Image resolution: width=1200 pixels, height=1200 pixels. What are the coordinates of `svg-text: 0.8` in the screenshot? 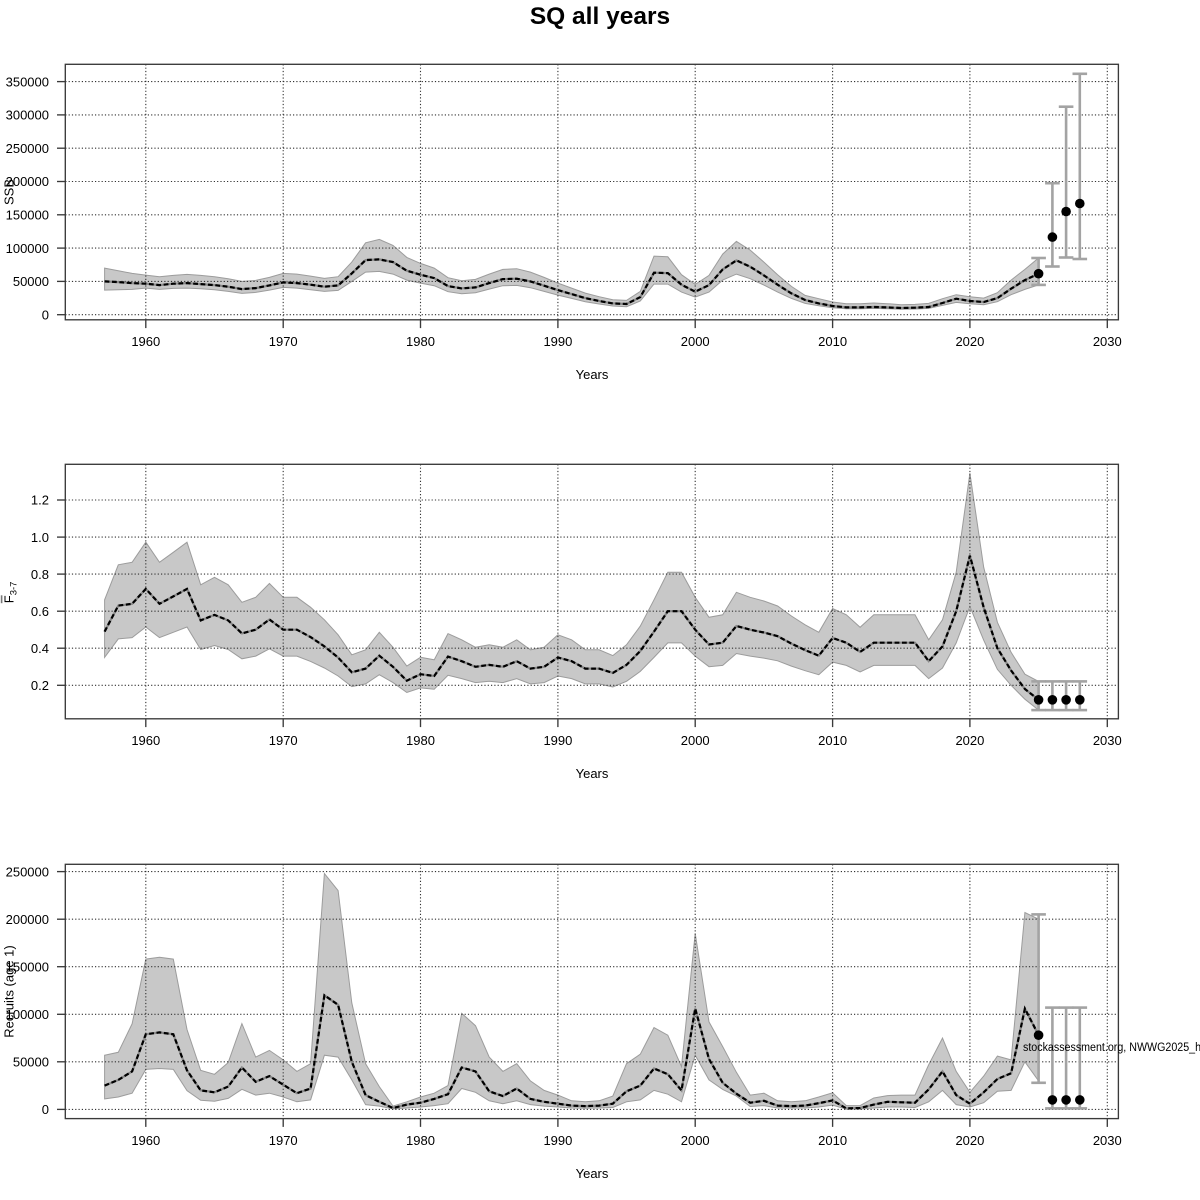 It's located at (40, 574).